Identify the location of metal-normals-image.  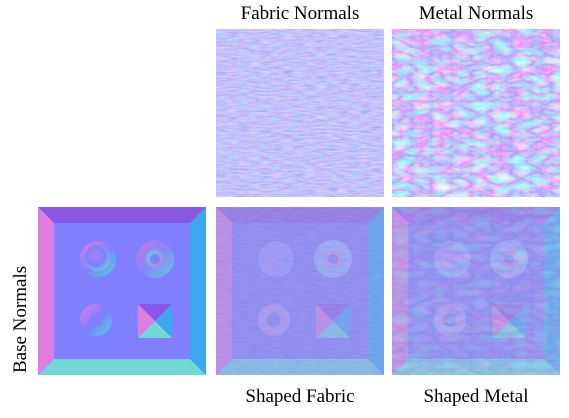
(476, 113).